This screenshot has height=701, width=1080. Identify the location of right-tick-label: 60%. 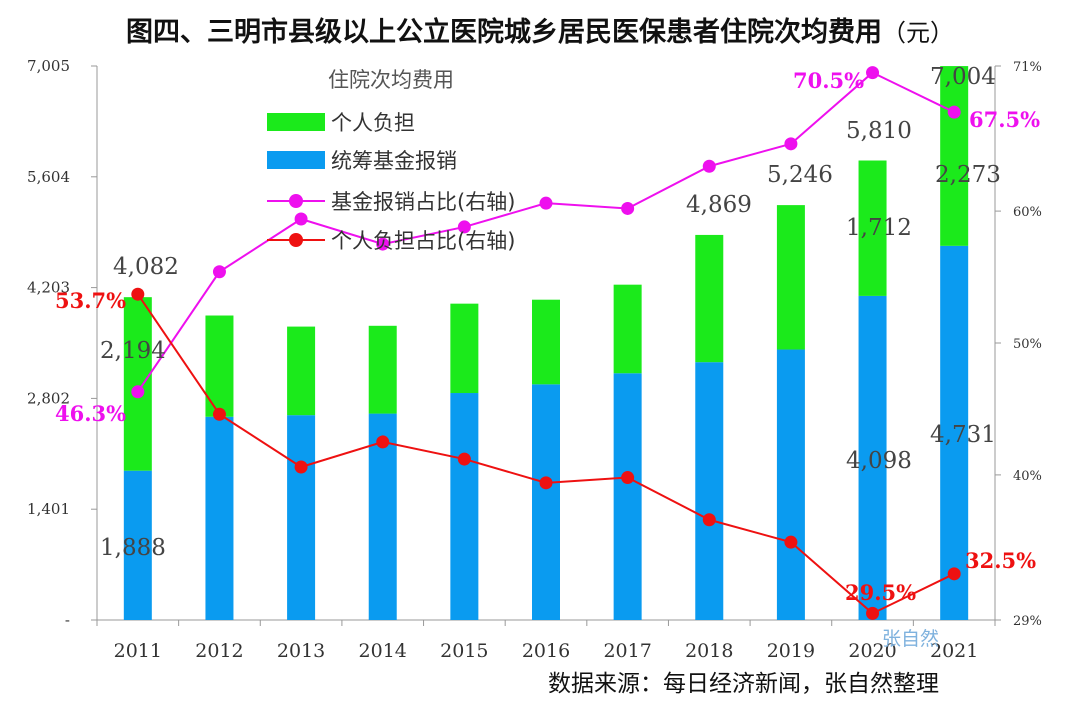
(1027, 212).